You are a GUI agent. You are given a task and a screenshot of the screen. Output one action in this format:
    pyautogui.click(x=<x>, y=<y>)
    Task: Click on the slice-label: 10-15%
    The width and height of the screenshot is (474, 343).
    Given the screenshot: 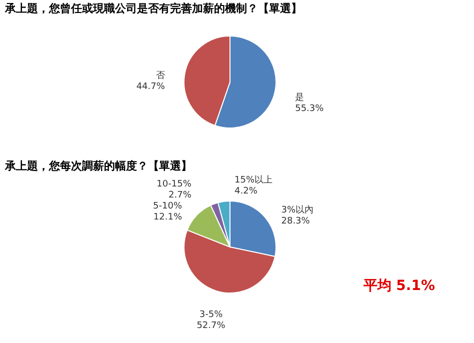 What is the action you would take?
    pyautogui.click(x=174, y=184)
    